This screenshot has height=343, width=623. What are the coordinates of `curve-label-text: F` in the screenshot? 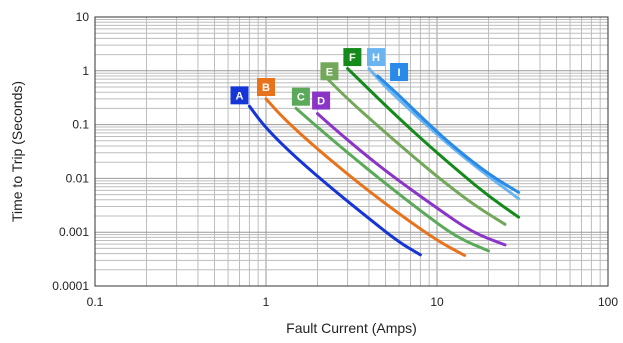 It's located at (352, 58).